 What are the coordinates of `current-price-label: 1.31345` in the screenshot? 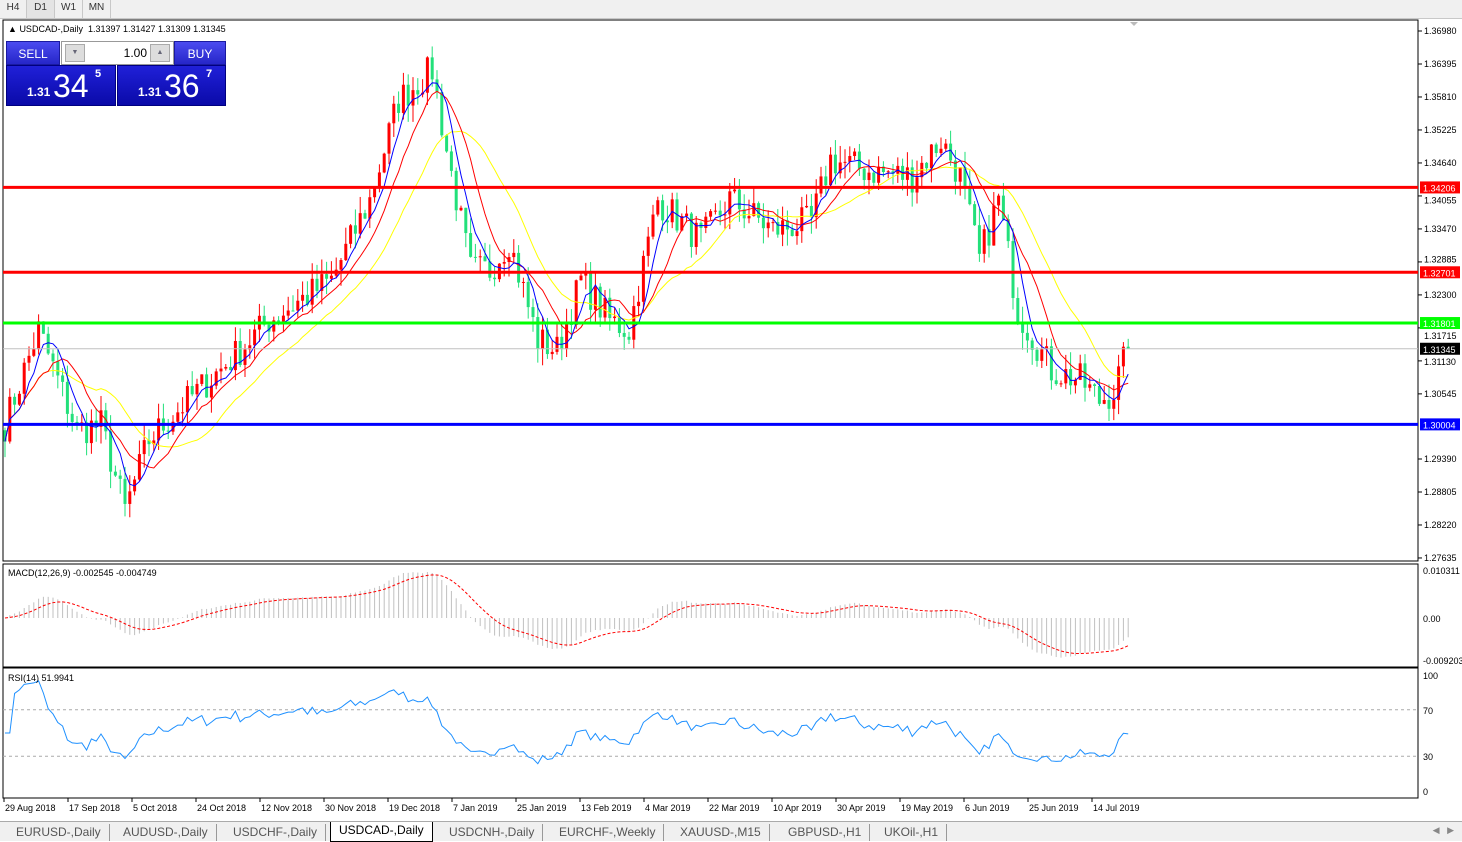 It's located at (1439, 350).